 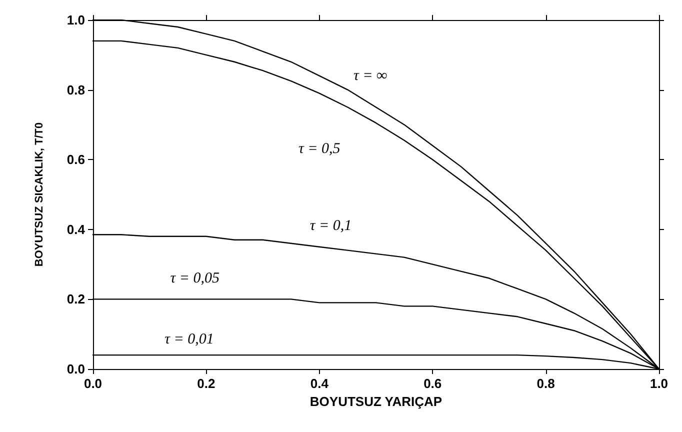 What do you see at coordinates (433, 383) in the screenshot?
I see `x-tick-label: 0.6` at bounding box center [433, 383].